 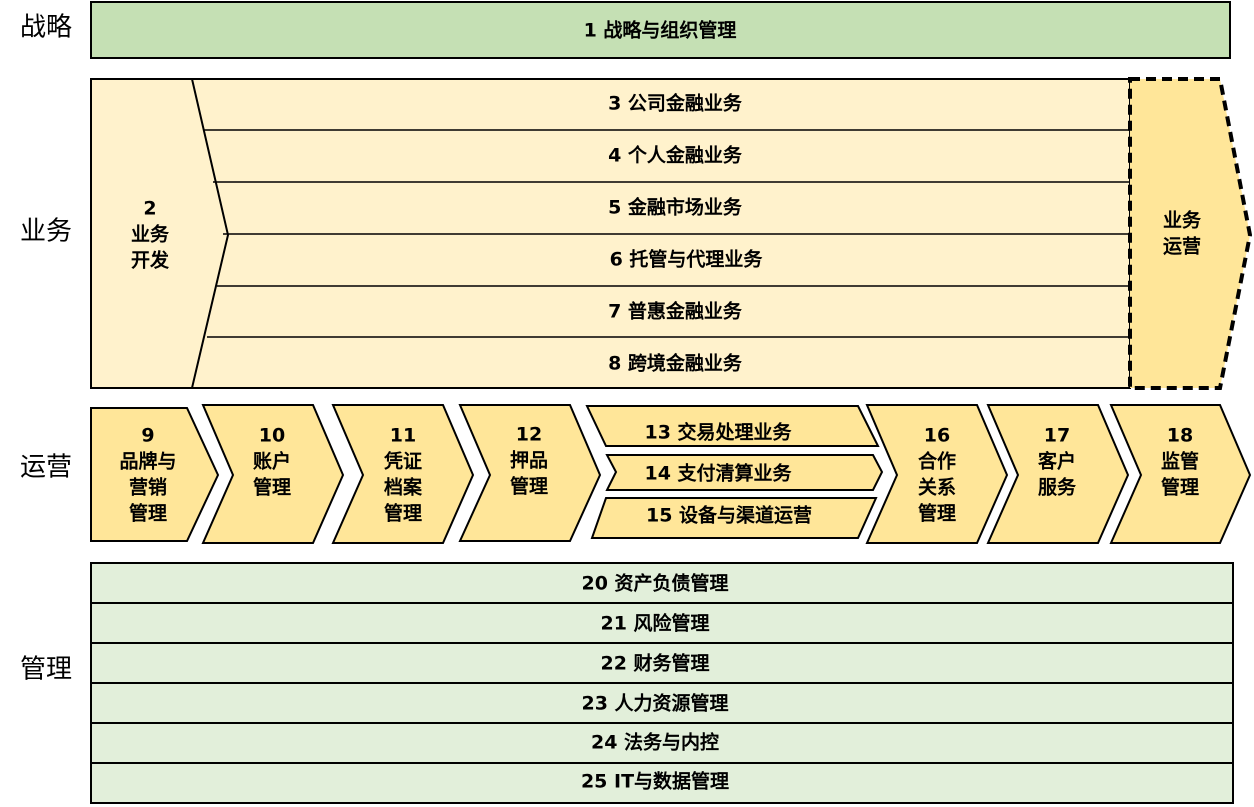 What do you see at coordinates (1180, 436) in the screenshot?
I see `ops-number: 18` at bounding box center [1180, 436].